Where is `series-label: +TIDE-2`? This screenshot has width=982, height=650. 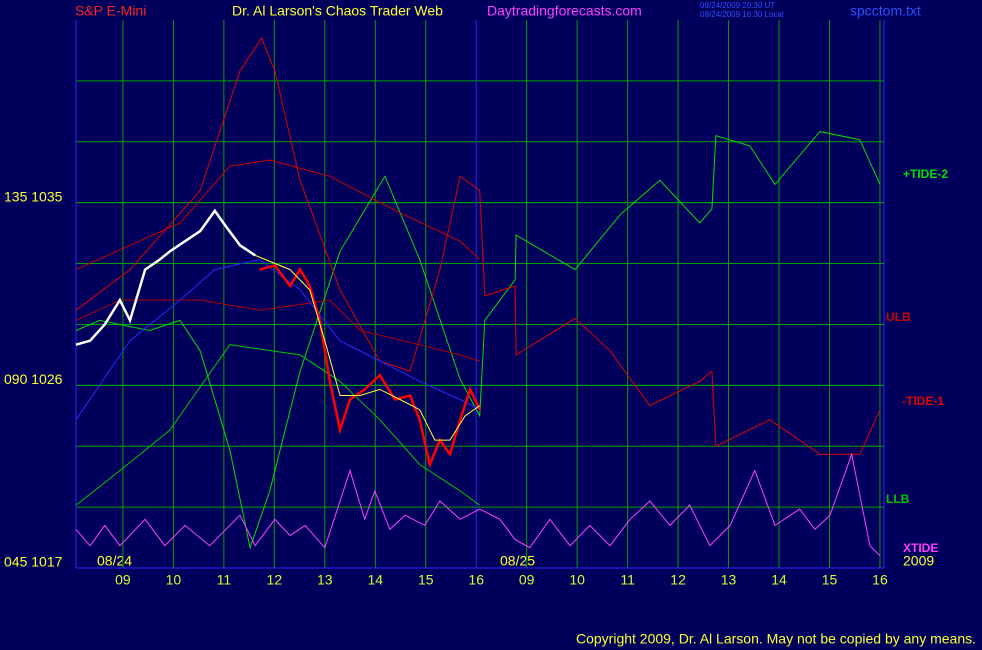 series-label: +TIDE-2 is located at coordinates (925, 174).